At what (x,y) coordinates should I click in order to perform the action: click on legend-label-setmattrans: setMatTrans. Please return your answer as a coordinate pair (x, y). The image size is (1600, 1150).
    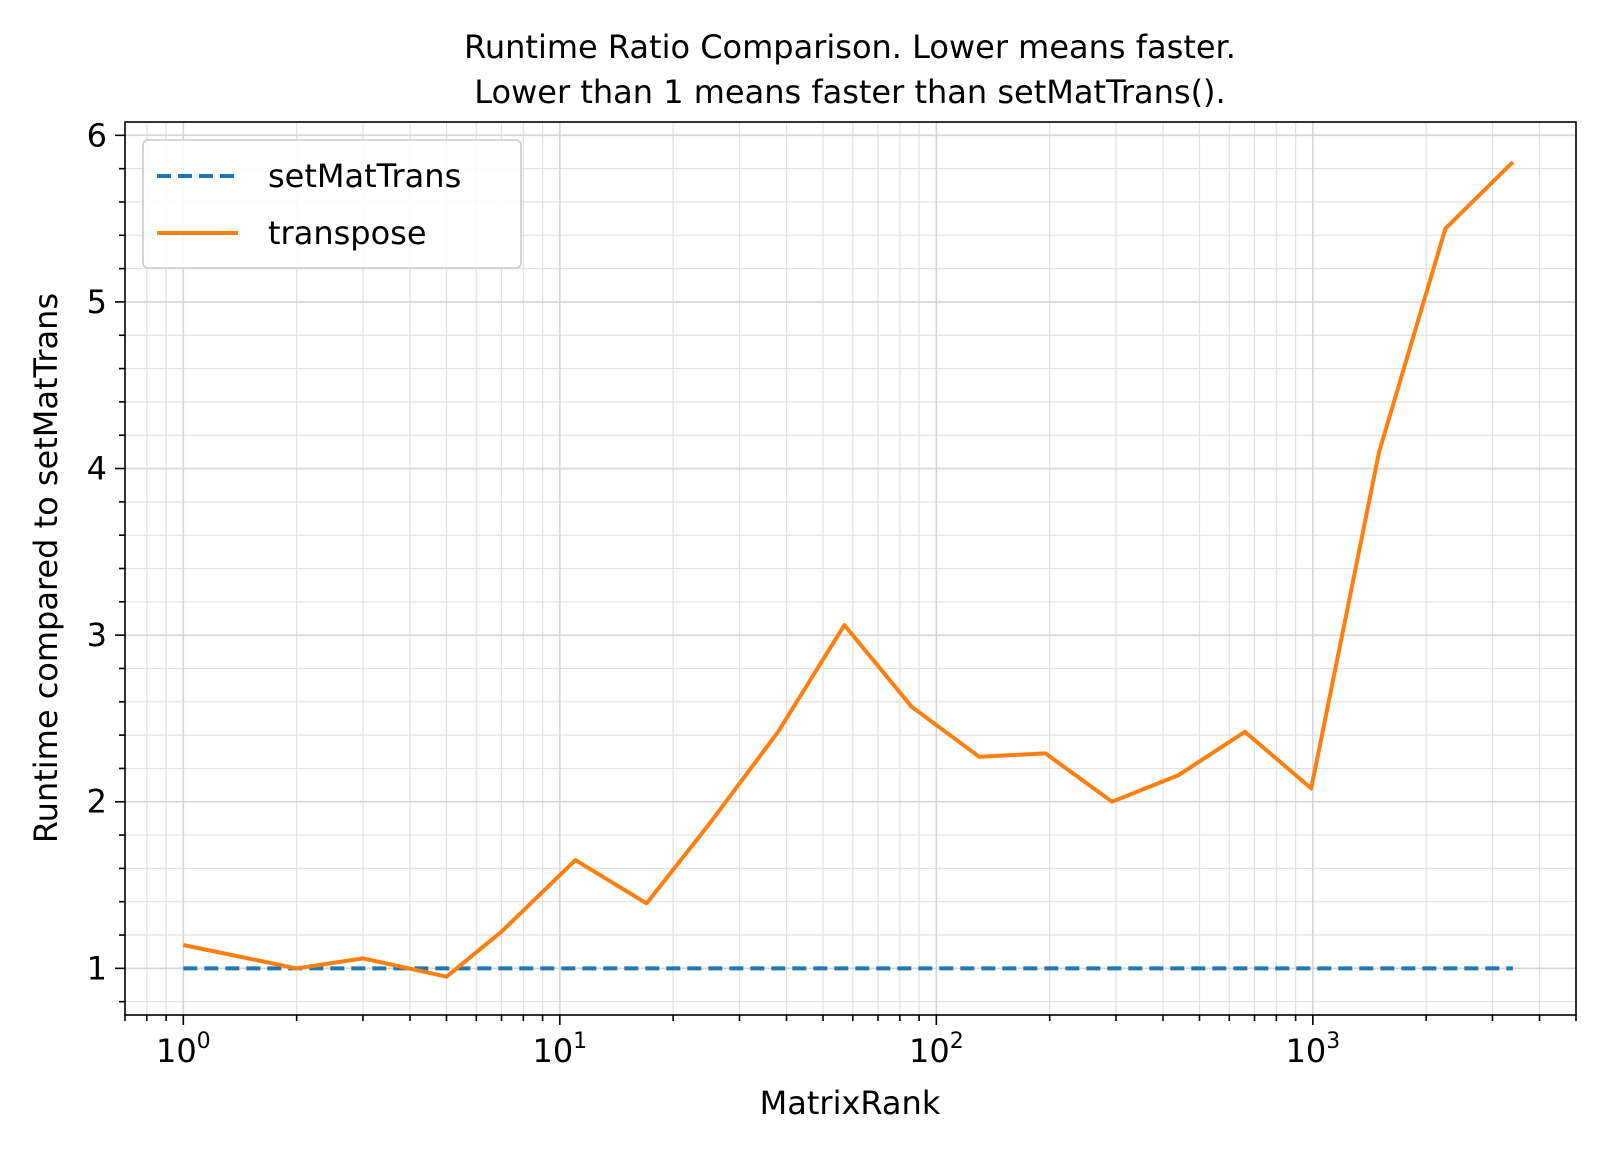
    Looking at the image, I should click on (364, 176).